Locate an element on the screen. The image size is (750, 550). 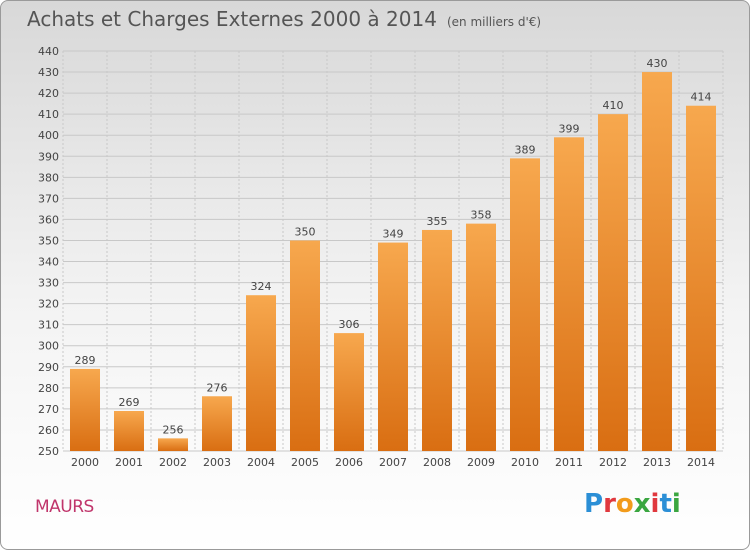
y-tick-label: 310 is located at coordinates (48, 325).